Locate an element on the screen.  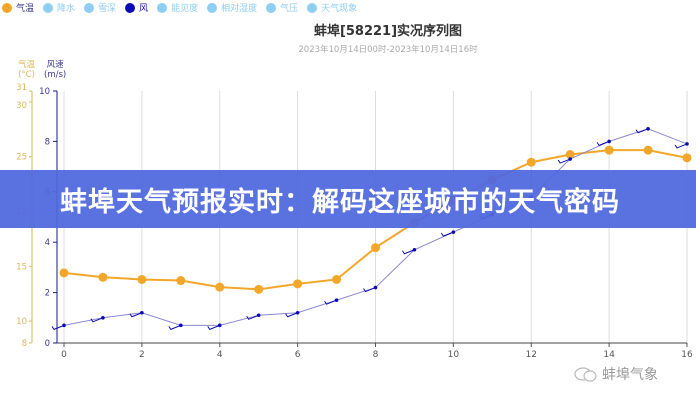
x-tick-label: 0 is located at coordinates (64, 355).